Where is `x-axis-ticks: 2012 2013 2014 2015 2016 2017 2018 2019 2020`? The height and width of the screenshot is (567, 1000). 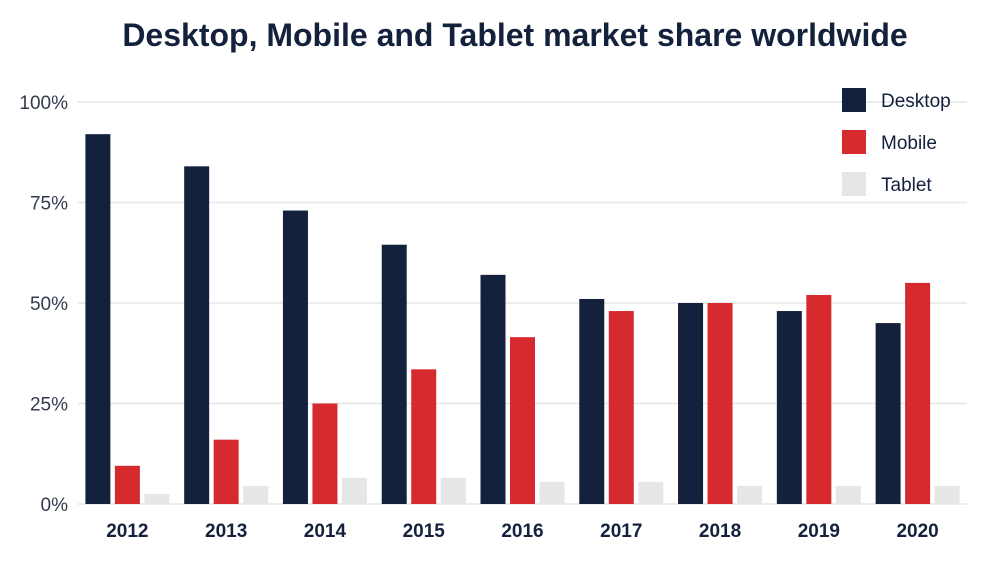 x-axis-ticks: 2012 2013 2014 2015 2016 2017 2018 2019 2020 is located at coordinates (522, 531).